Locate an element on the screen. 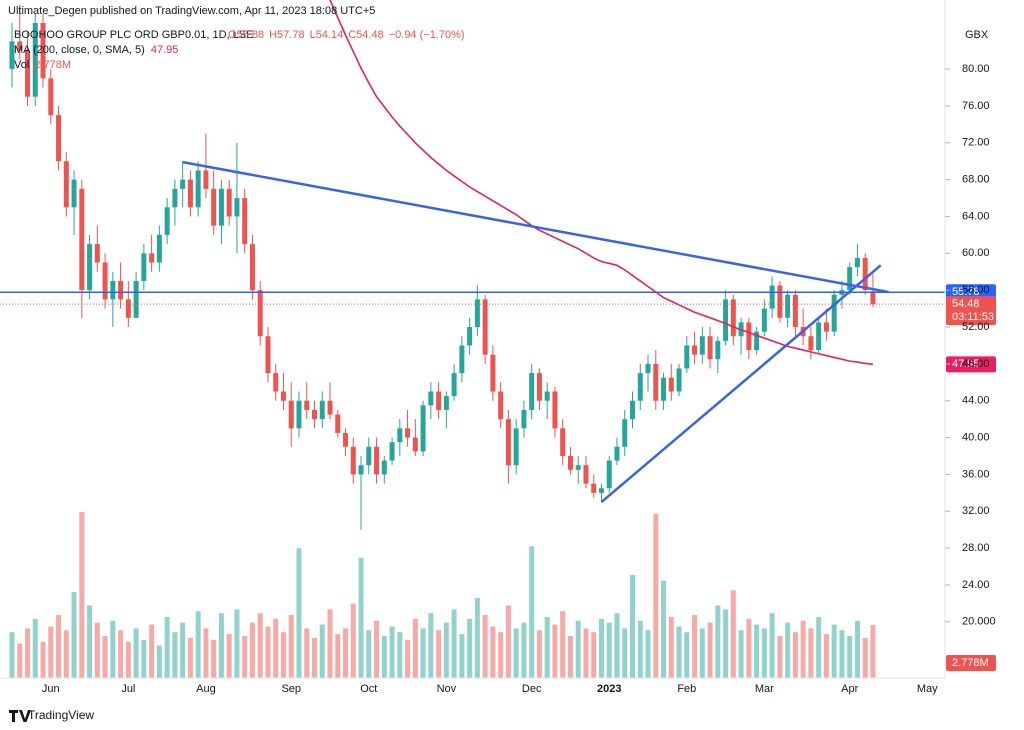 Image resolution: width=1024 pixels, height=730 pixels. last-price-tag is located at coordinates (971, 311).